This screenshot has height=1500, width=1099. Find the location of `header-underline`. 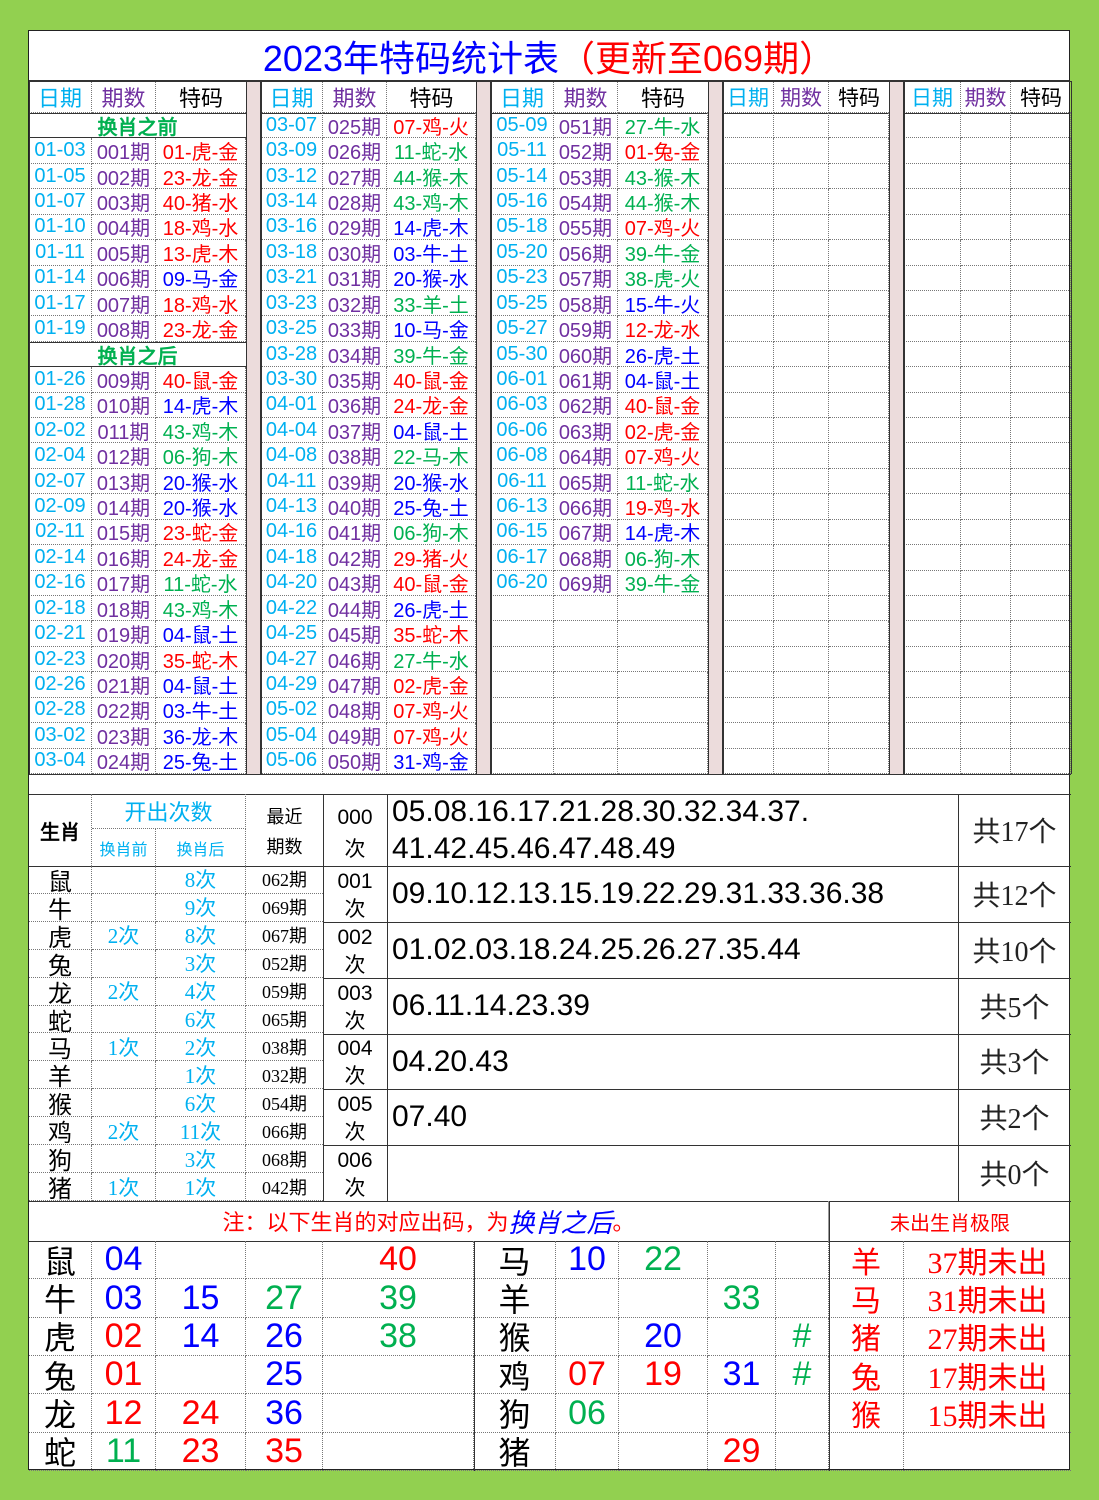

header-underline is located at coordinates (368, 113).